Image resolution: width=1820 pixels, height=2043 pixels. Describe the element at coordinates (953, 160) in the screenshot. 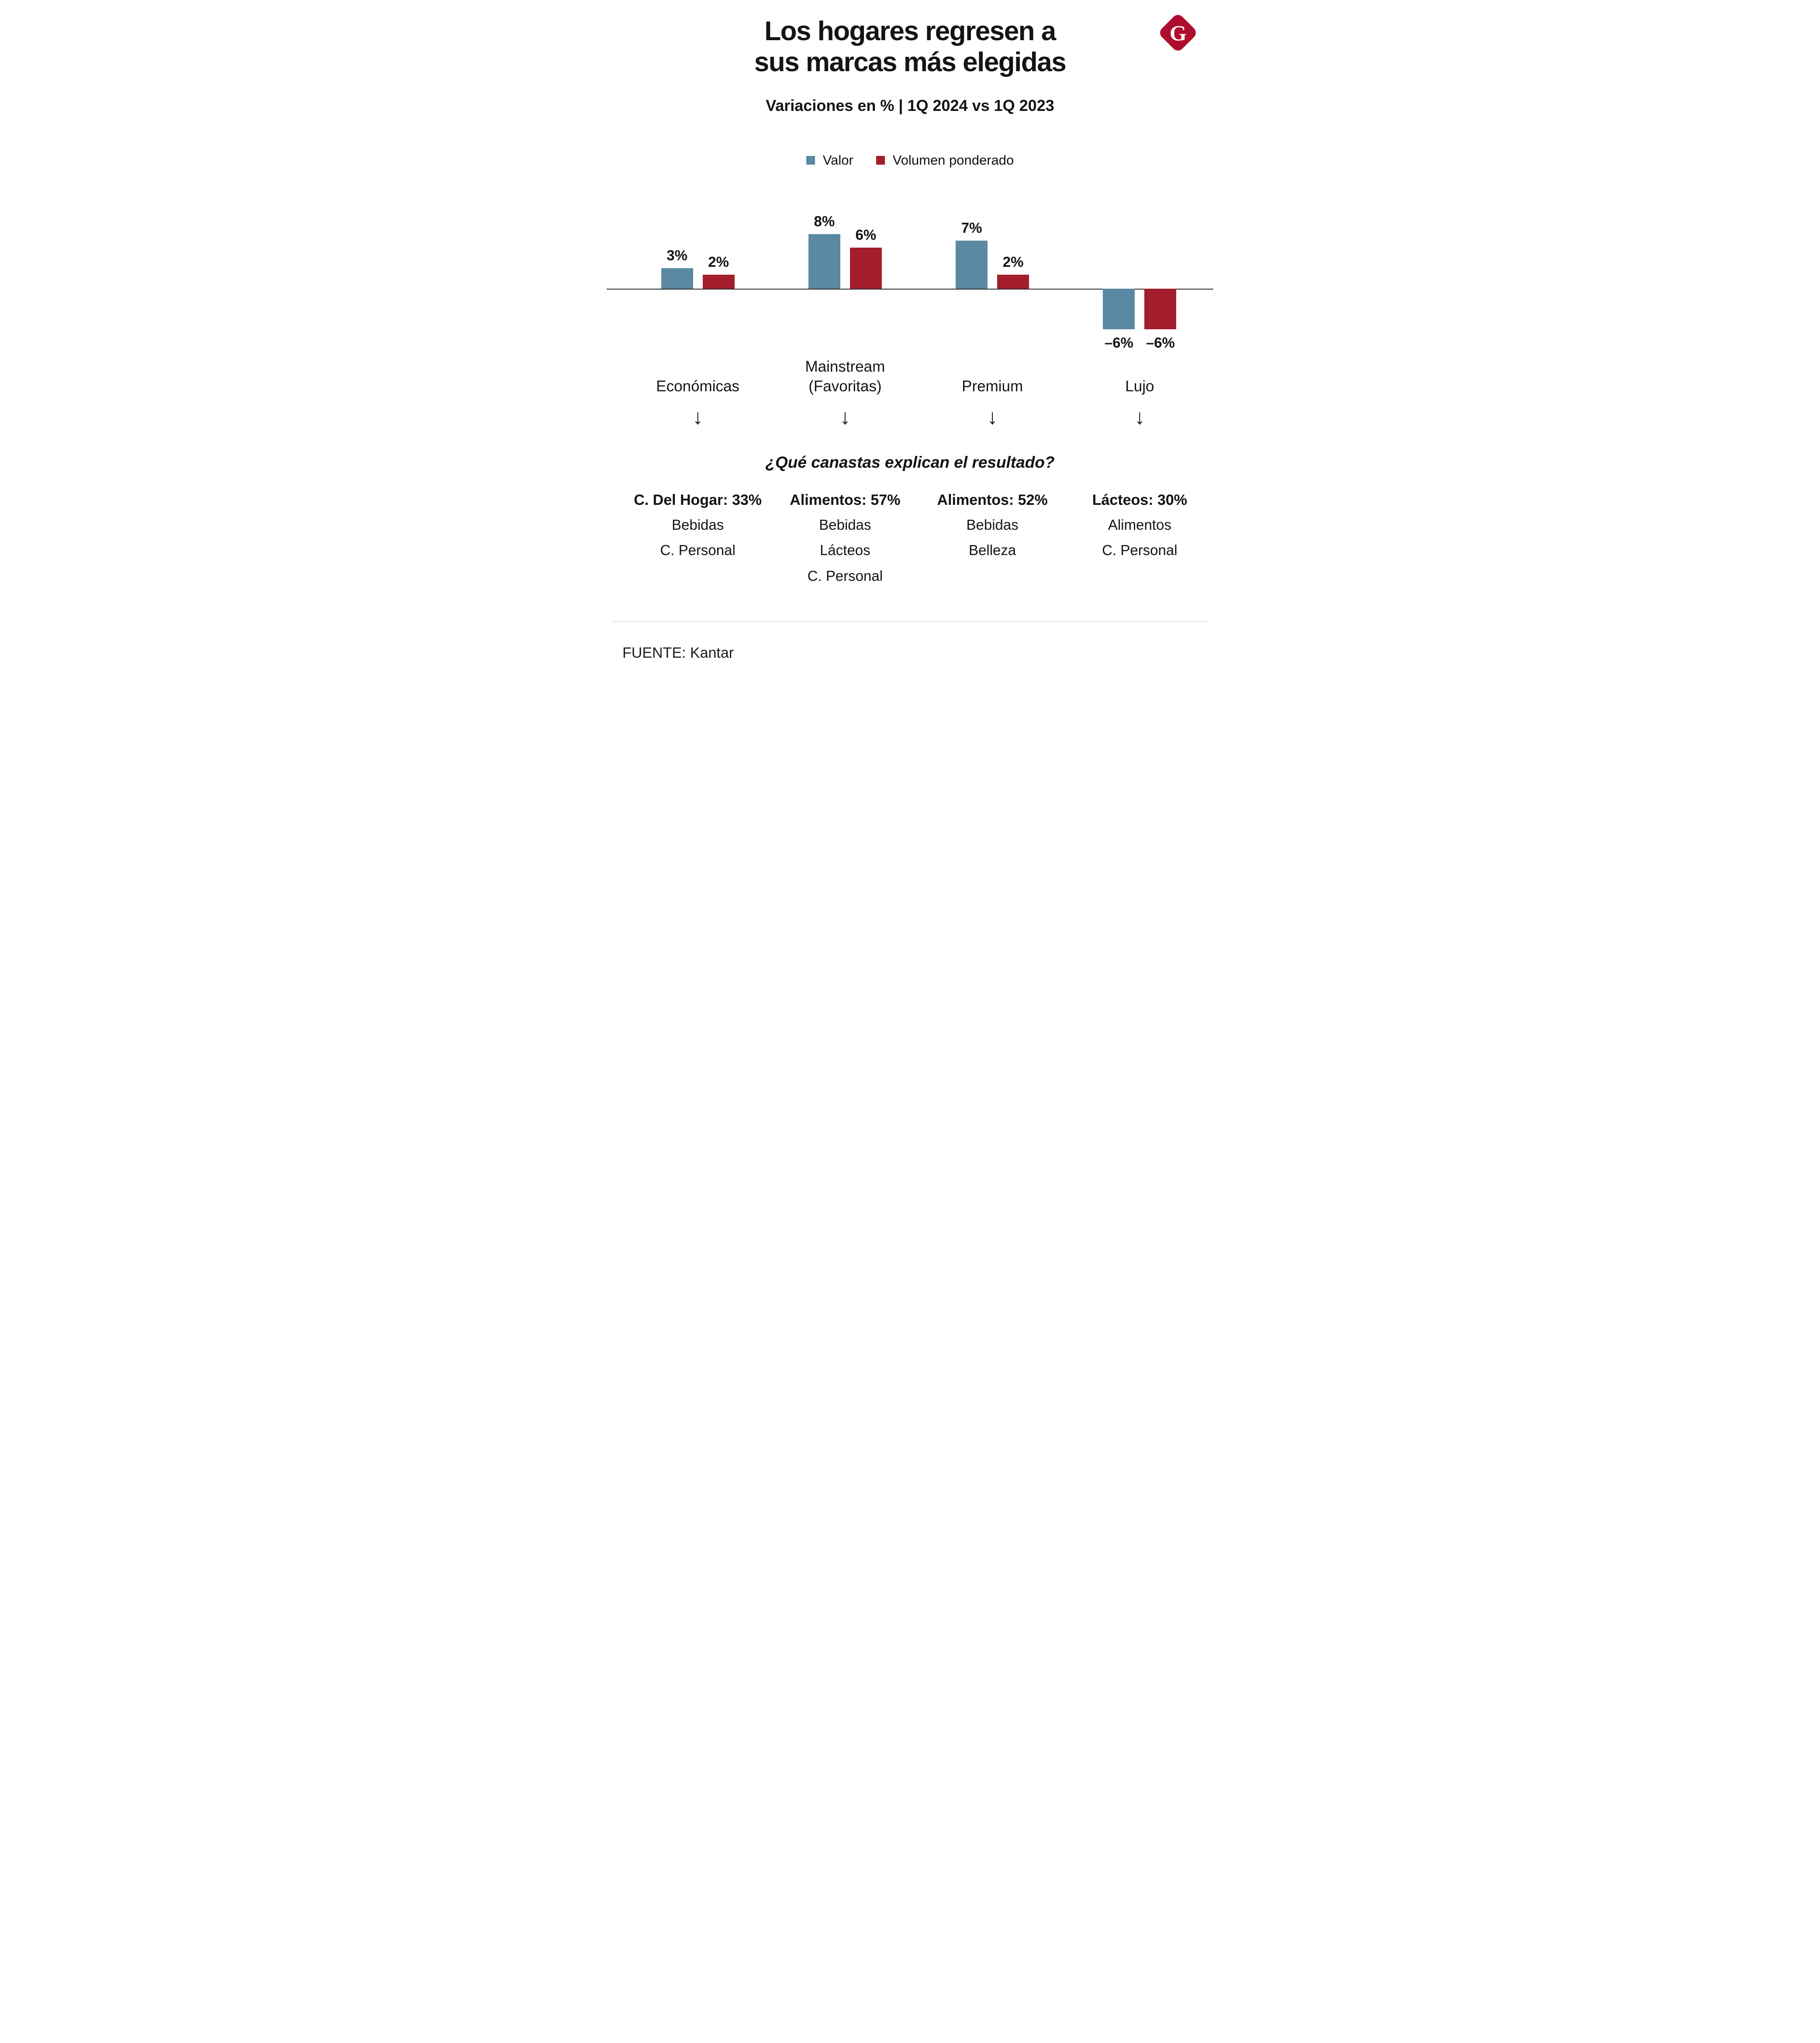

I see `legend-label: Volumen ponderado` at that location.